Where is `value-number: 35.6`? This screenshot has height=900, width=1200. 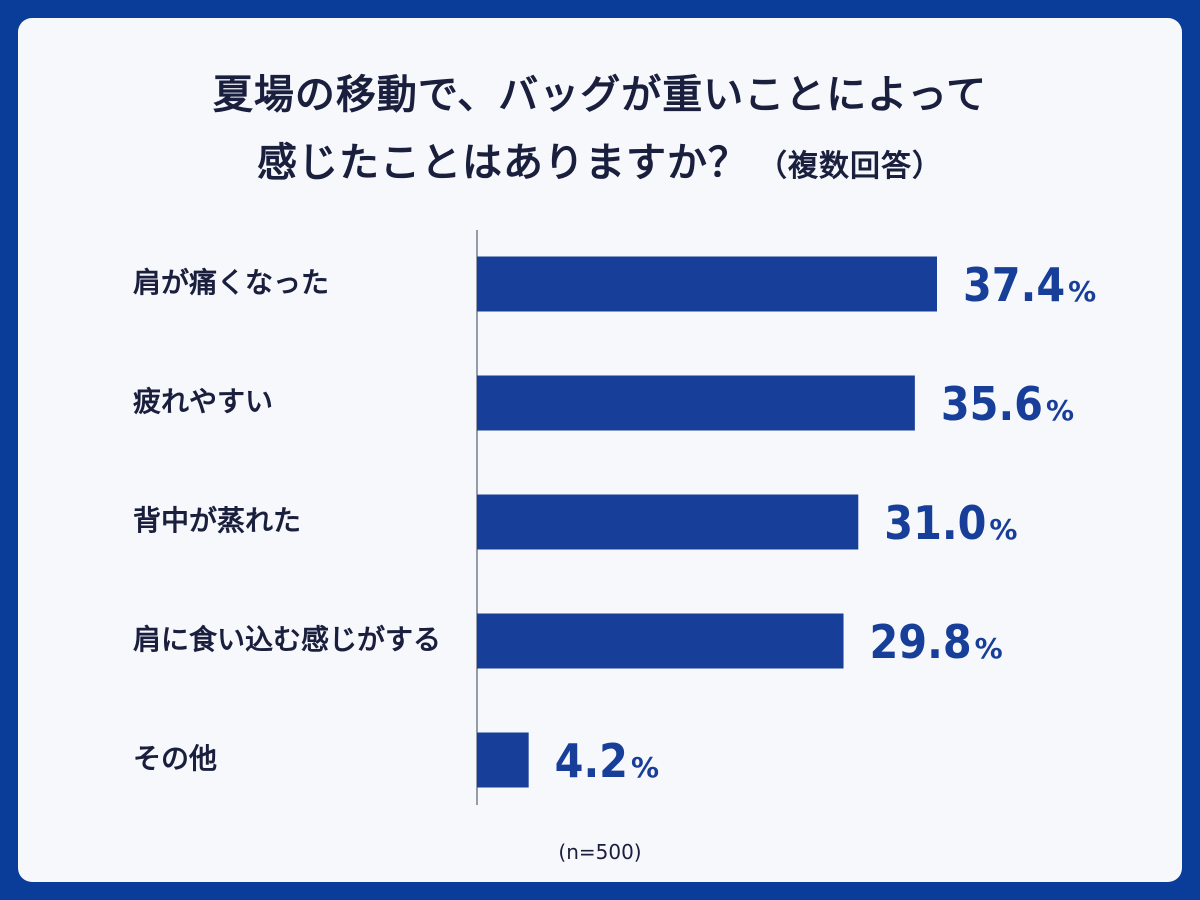 value-number: 35.6 is located at coordinates (992, 404).